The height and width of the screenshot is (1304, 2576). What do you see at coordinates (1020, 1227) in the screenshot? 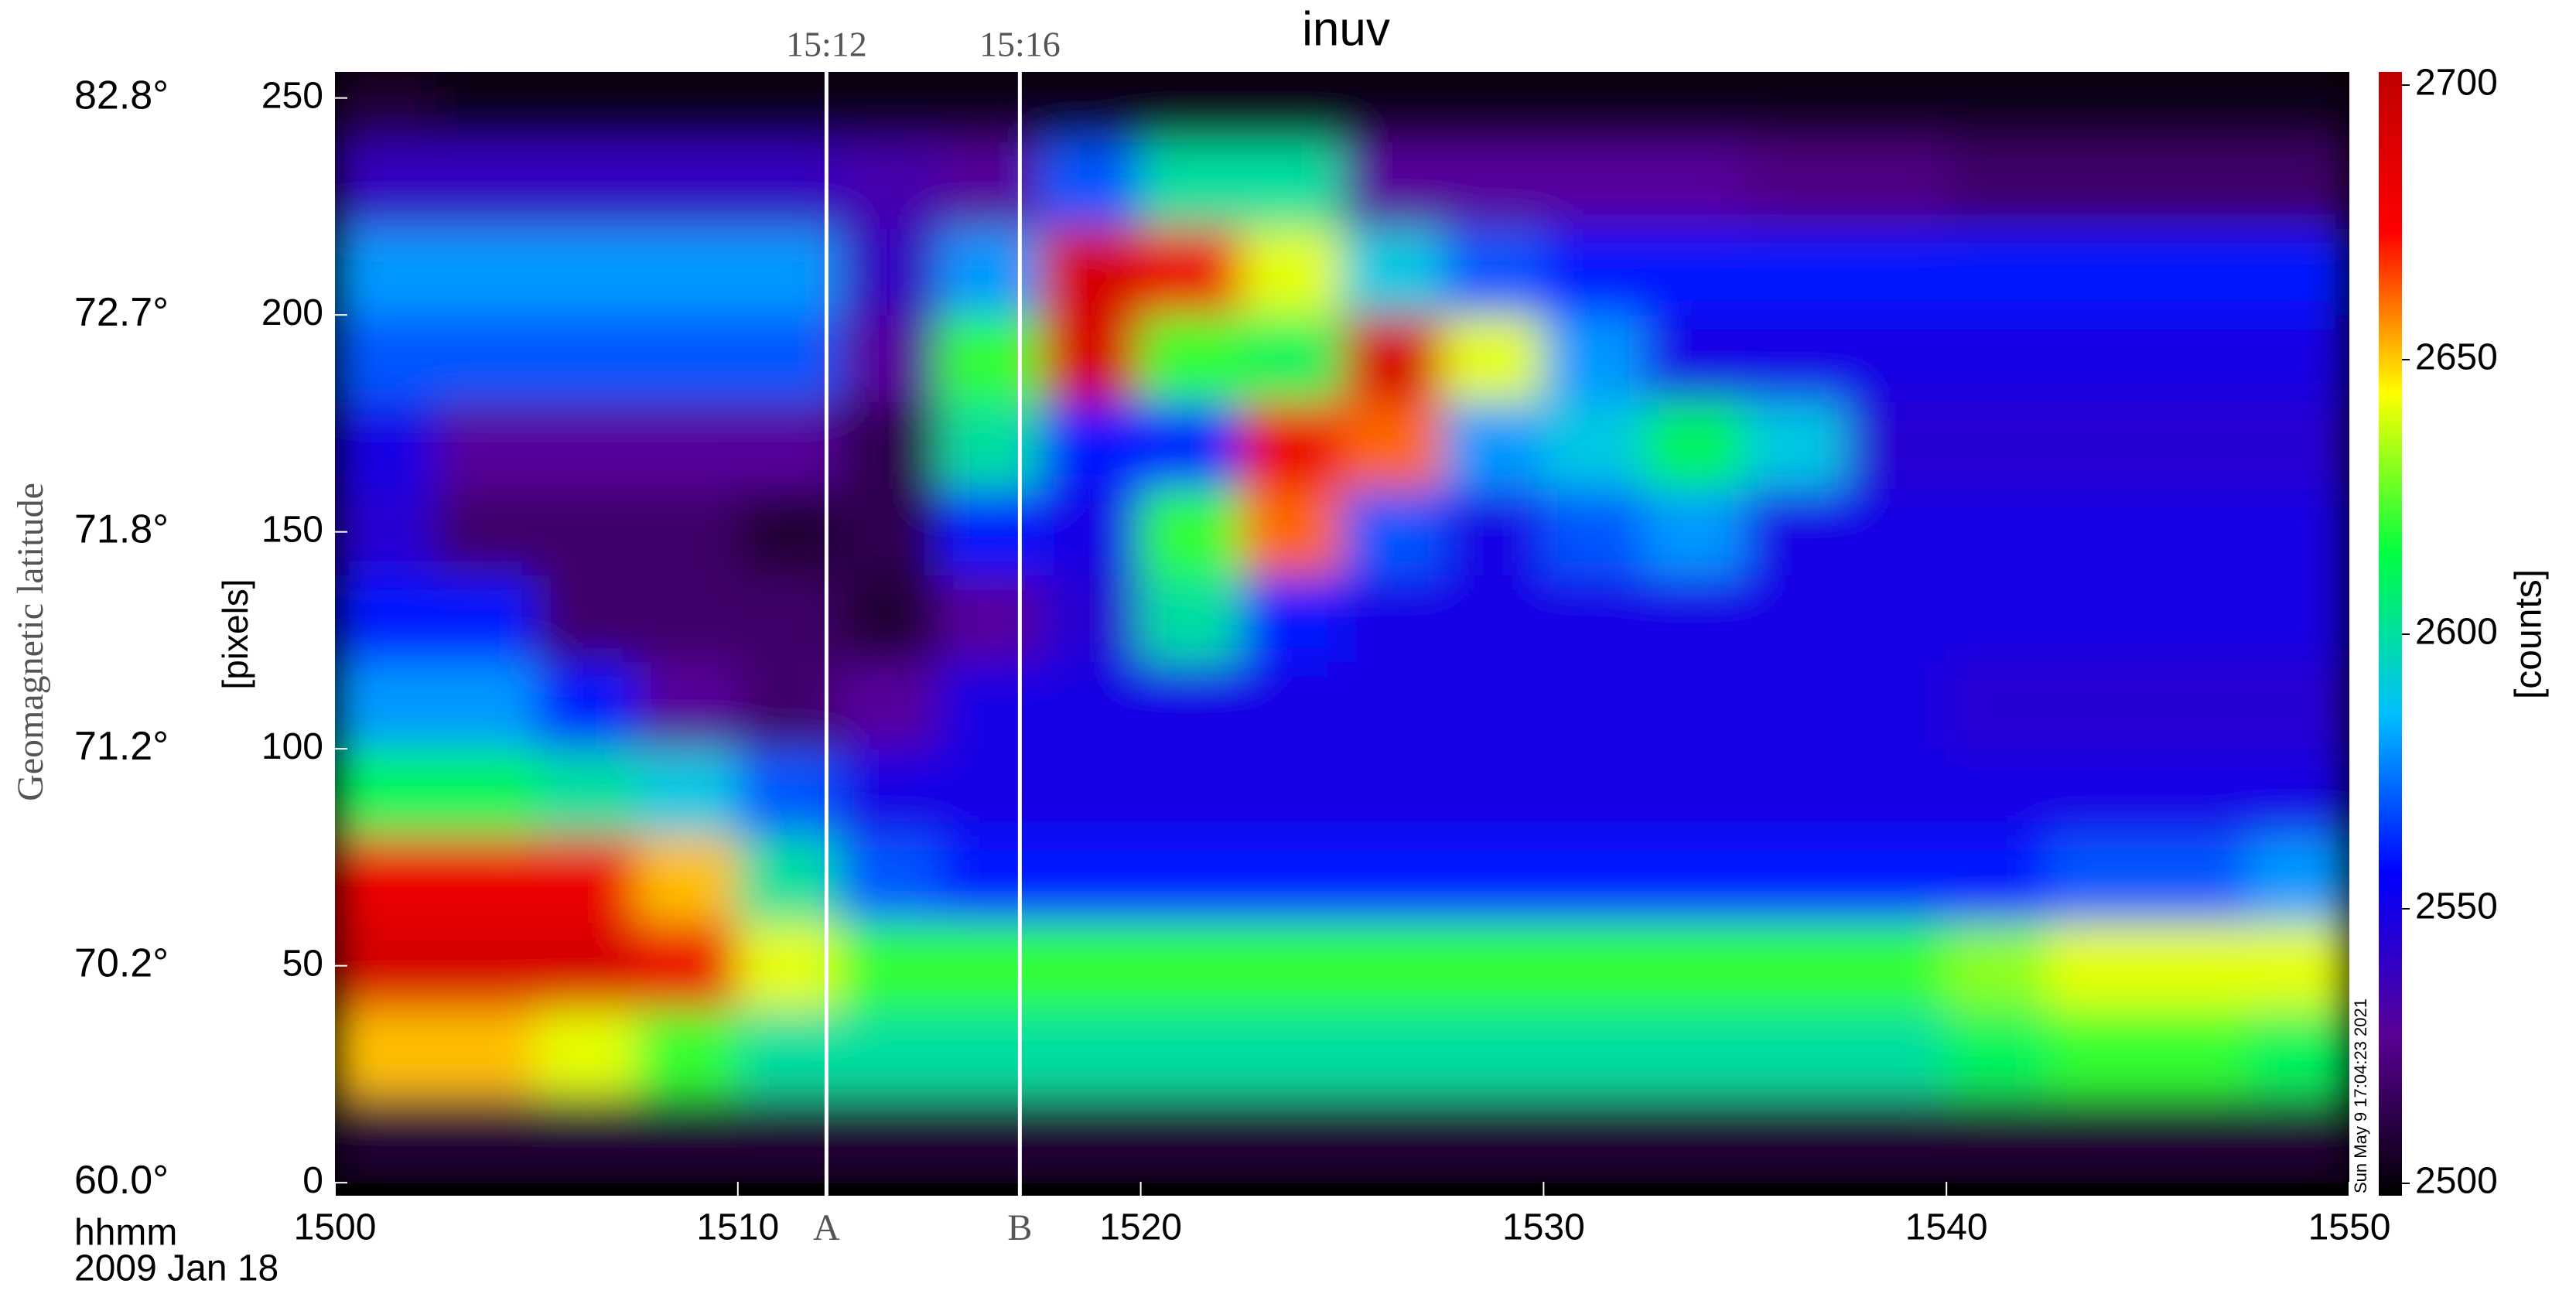
I see `marker-letter: B` at bounding box center [1020, 1227].